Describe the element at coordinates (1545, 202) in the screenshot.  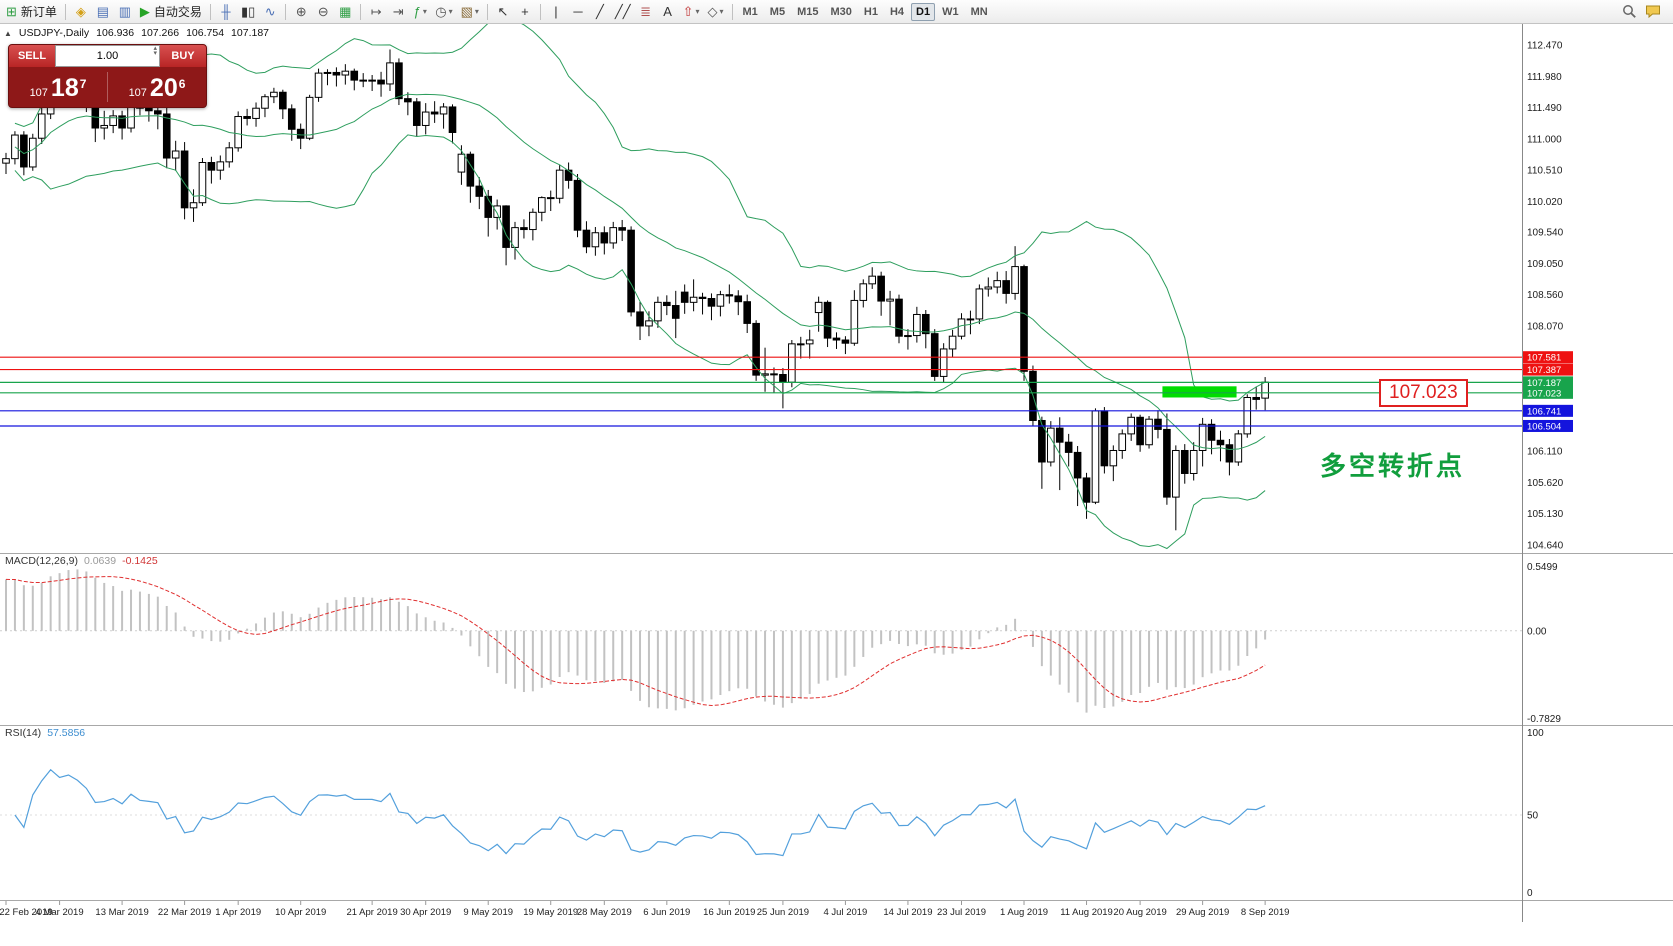
I see `price-axis-label: 110.020` at that location.